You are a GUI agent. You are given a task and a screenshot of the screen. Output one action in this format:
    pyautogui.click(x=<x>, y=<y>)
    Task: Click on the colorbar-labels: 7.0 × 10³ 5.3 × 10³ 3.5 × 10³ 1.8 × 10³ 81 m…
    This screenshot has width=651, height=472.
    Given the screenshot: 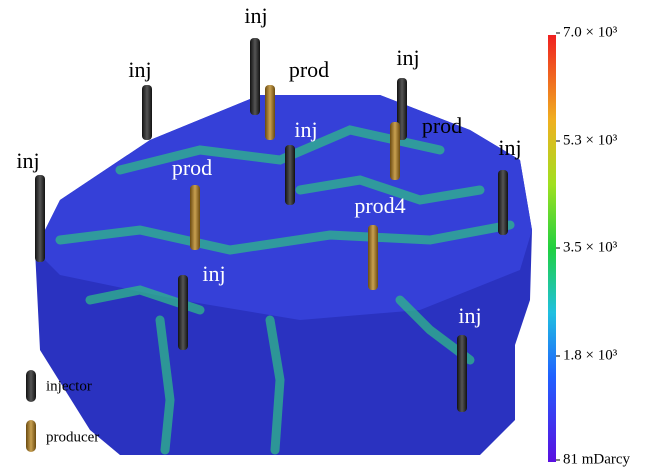 What is the action you would take?
    pyautogui.click(x=593, y=245)
    